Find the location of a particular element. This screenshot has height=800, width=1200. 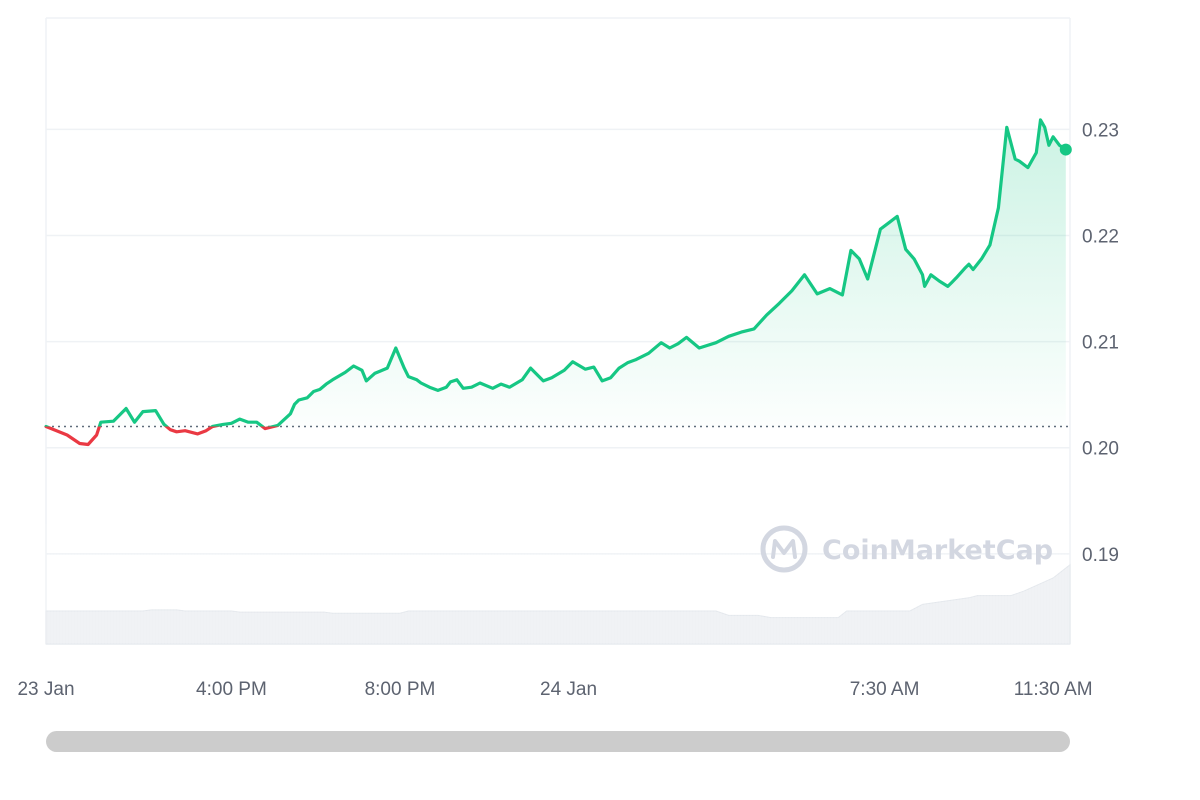

coinmarketcap-logo-icon is located at coordinates (784, 549).